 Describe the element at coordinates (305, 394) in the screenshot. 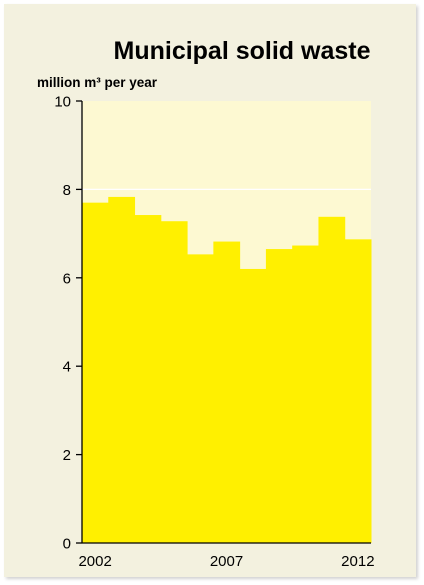

I see `bar-2010` at that location.